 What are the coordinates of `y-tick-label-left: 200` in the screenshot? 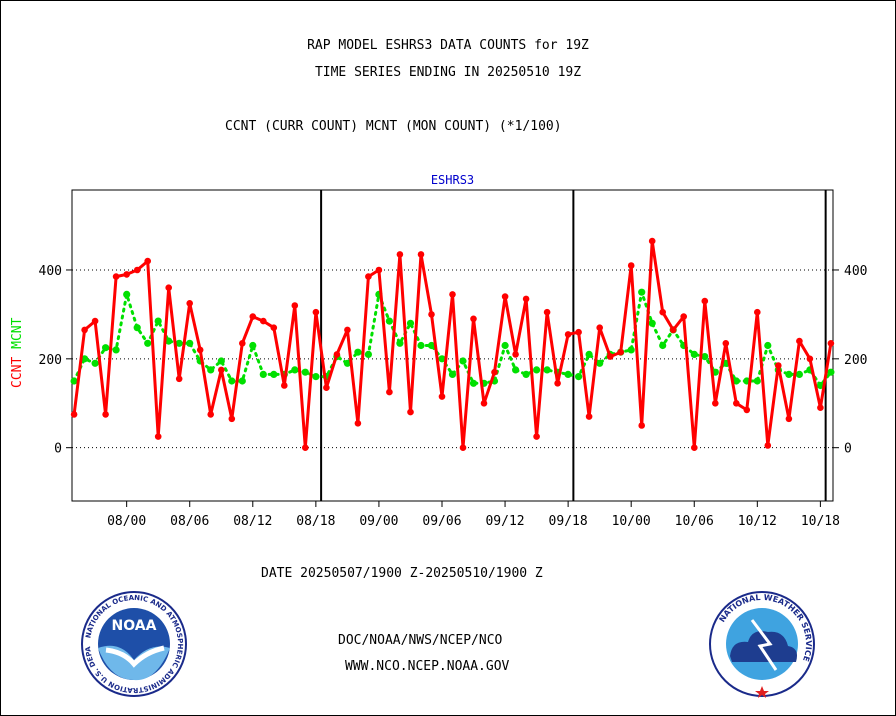 It's located at (50, 360).